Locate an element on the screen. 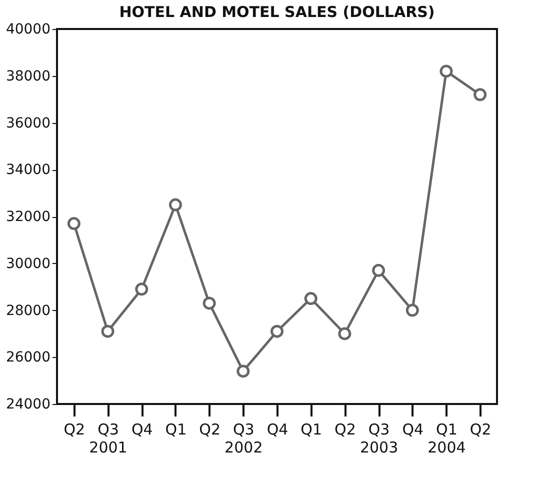 This screenshot has height=483, width=535. x-tick-label: Q3 2003 is located at coordinates (379, 438).